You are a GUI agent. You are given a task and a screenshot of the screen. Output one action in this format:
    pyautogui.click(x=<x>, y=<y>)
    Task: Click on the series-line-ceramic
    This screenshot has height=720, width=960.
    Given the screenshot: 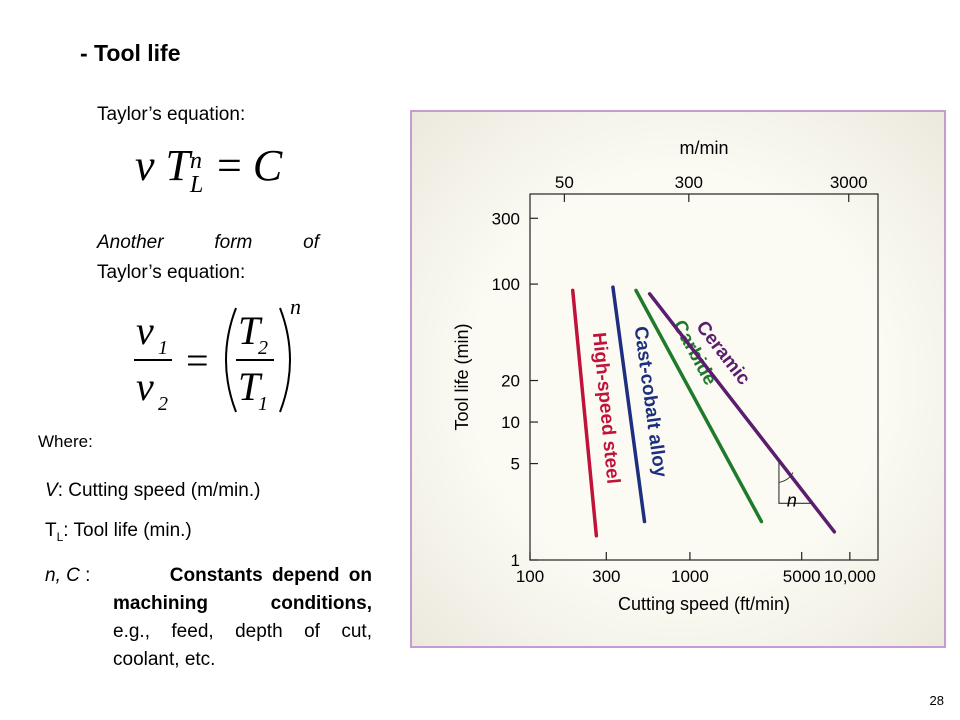 What is the action you would take?
    pyautogui.click(x=742, y=413)
    